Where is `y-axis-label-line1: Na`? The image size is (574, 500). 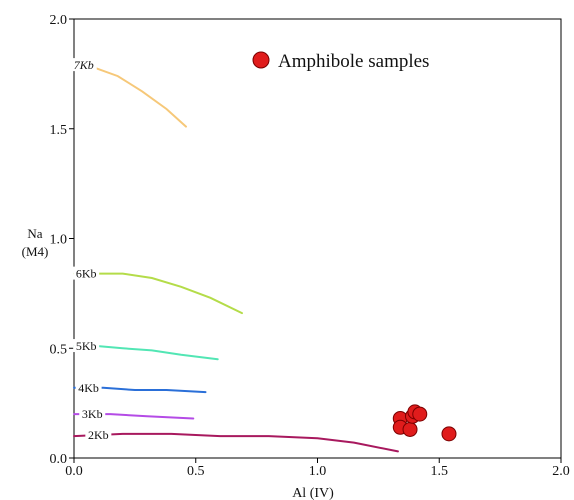
y-axis-label-line1: Na is located at coordinates (34, 233).